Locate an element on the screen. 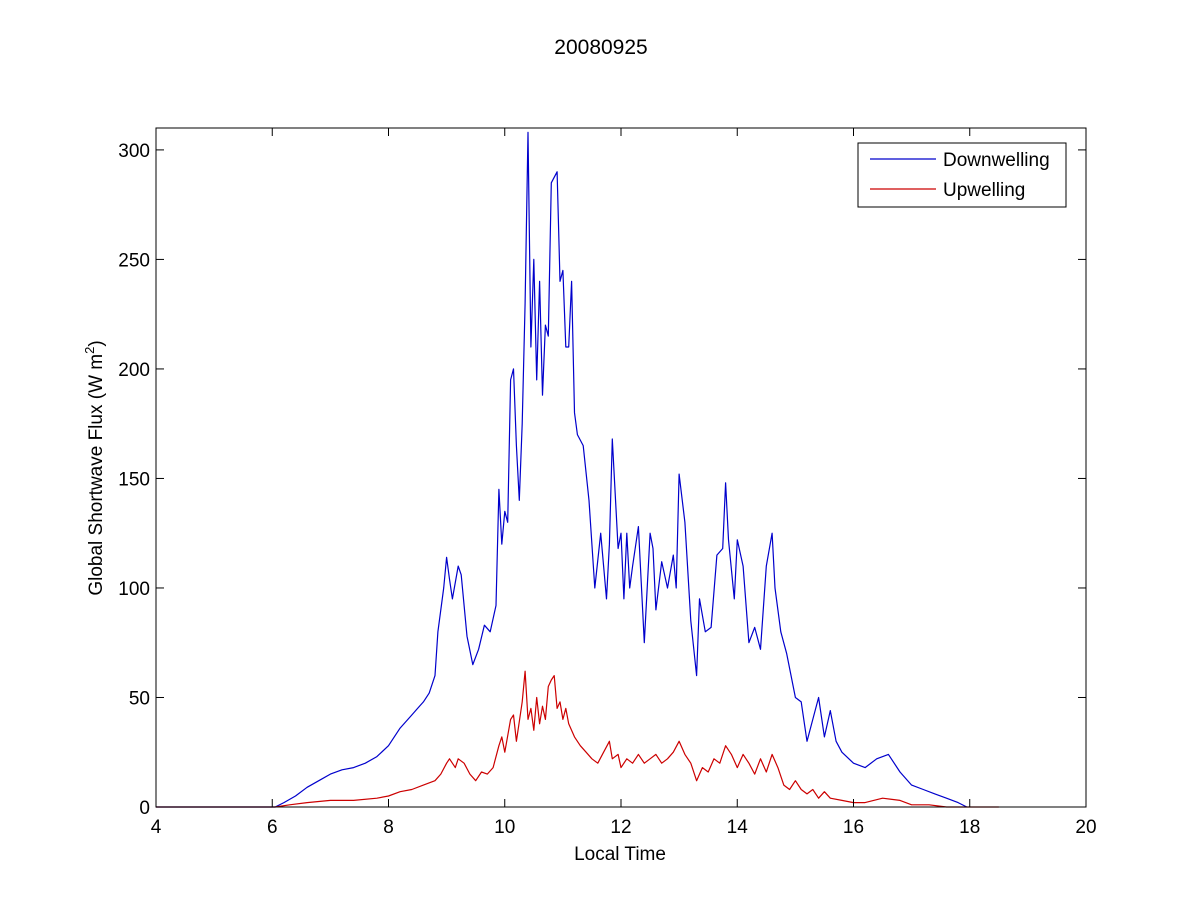 This screenshot has width=1200, height=900. y-axis-label-main: Global Shortwave Flux (W m is located at coordinates (96, 475).